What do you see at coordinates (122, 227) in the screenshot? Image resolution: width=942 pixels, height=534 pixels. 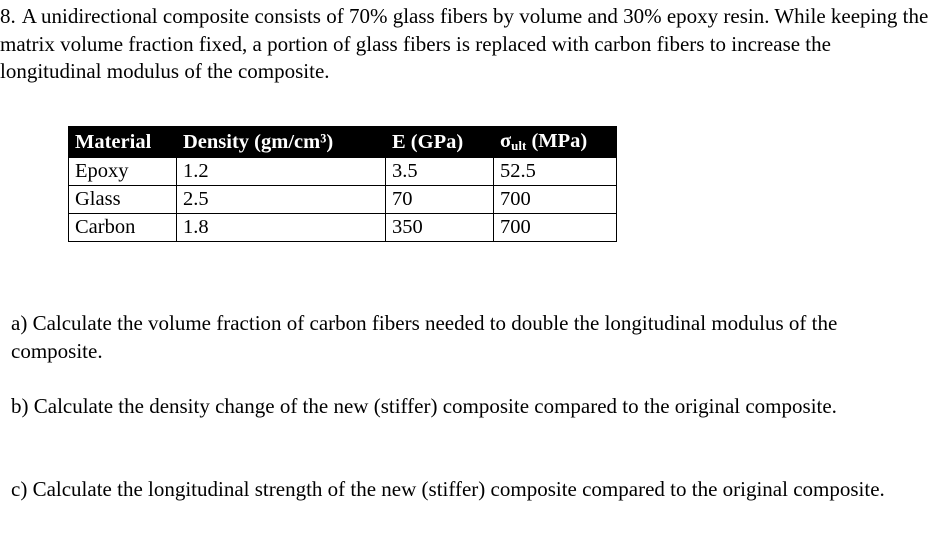 I see `cell-material: Carbon` at bounding box center [122, 227].